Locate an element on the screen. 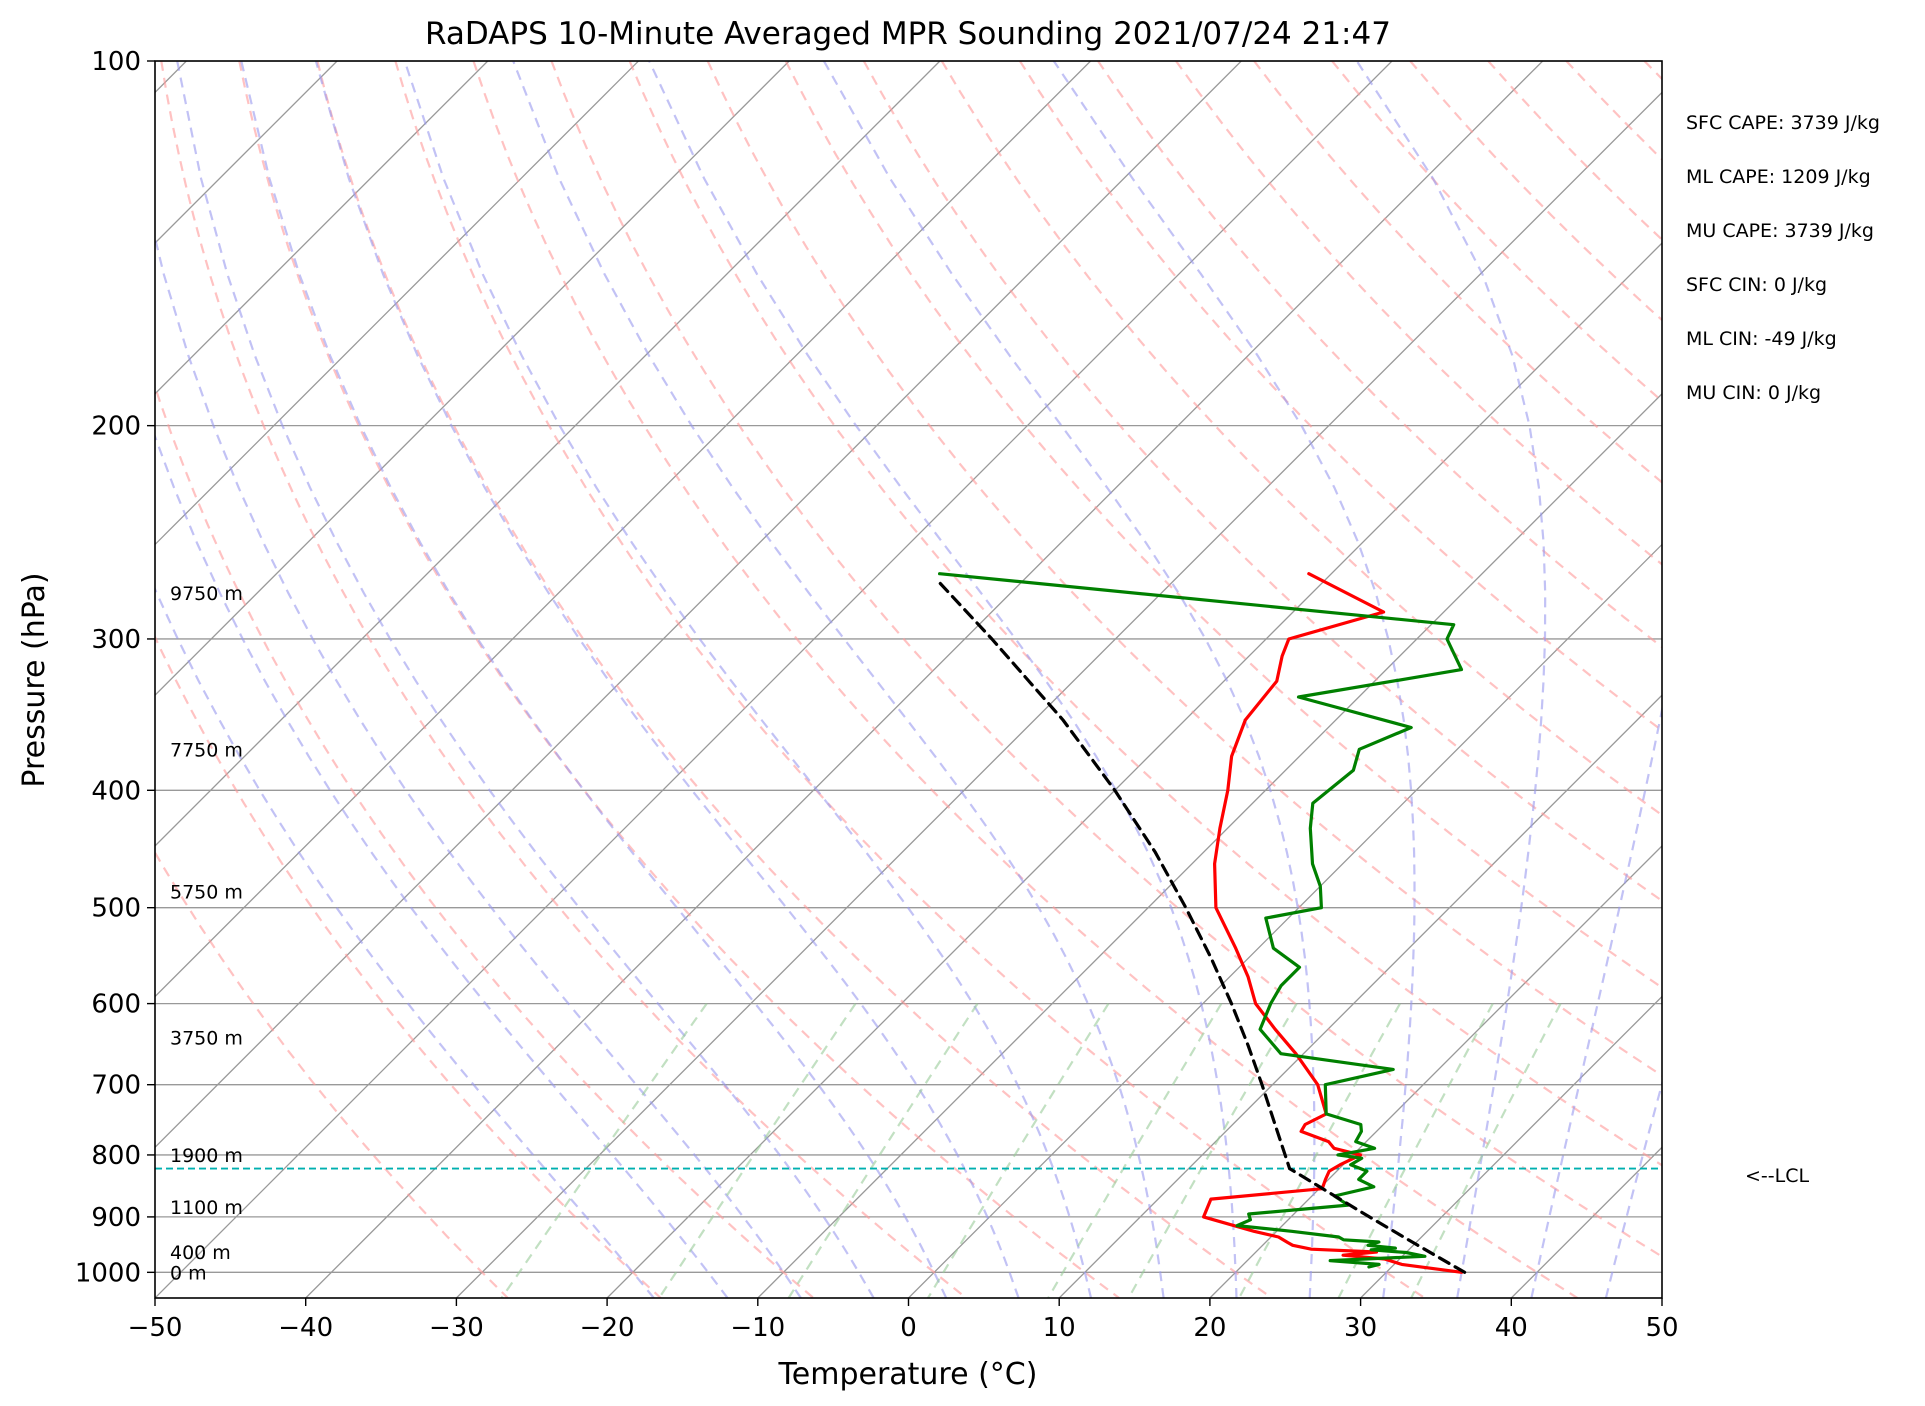 The width and height of the screenshot is (1925, 1406). x-tick-label: 50 is located at coordinates (1661, 1328).